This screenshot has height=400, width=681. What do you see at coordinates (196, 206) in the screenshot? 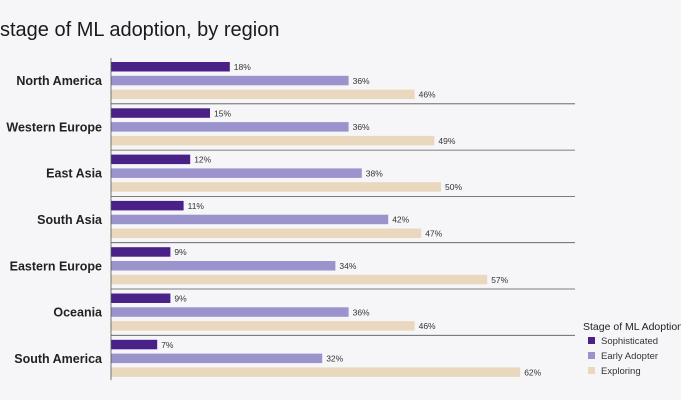
I see `data-label: 11%` at bounding box center [196, 206].